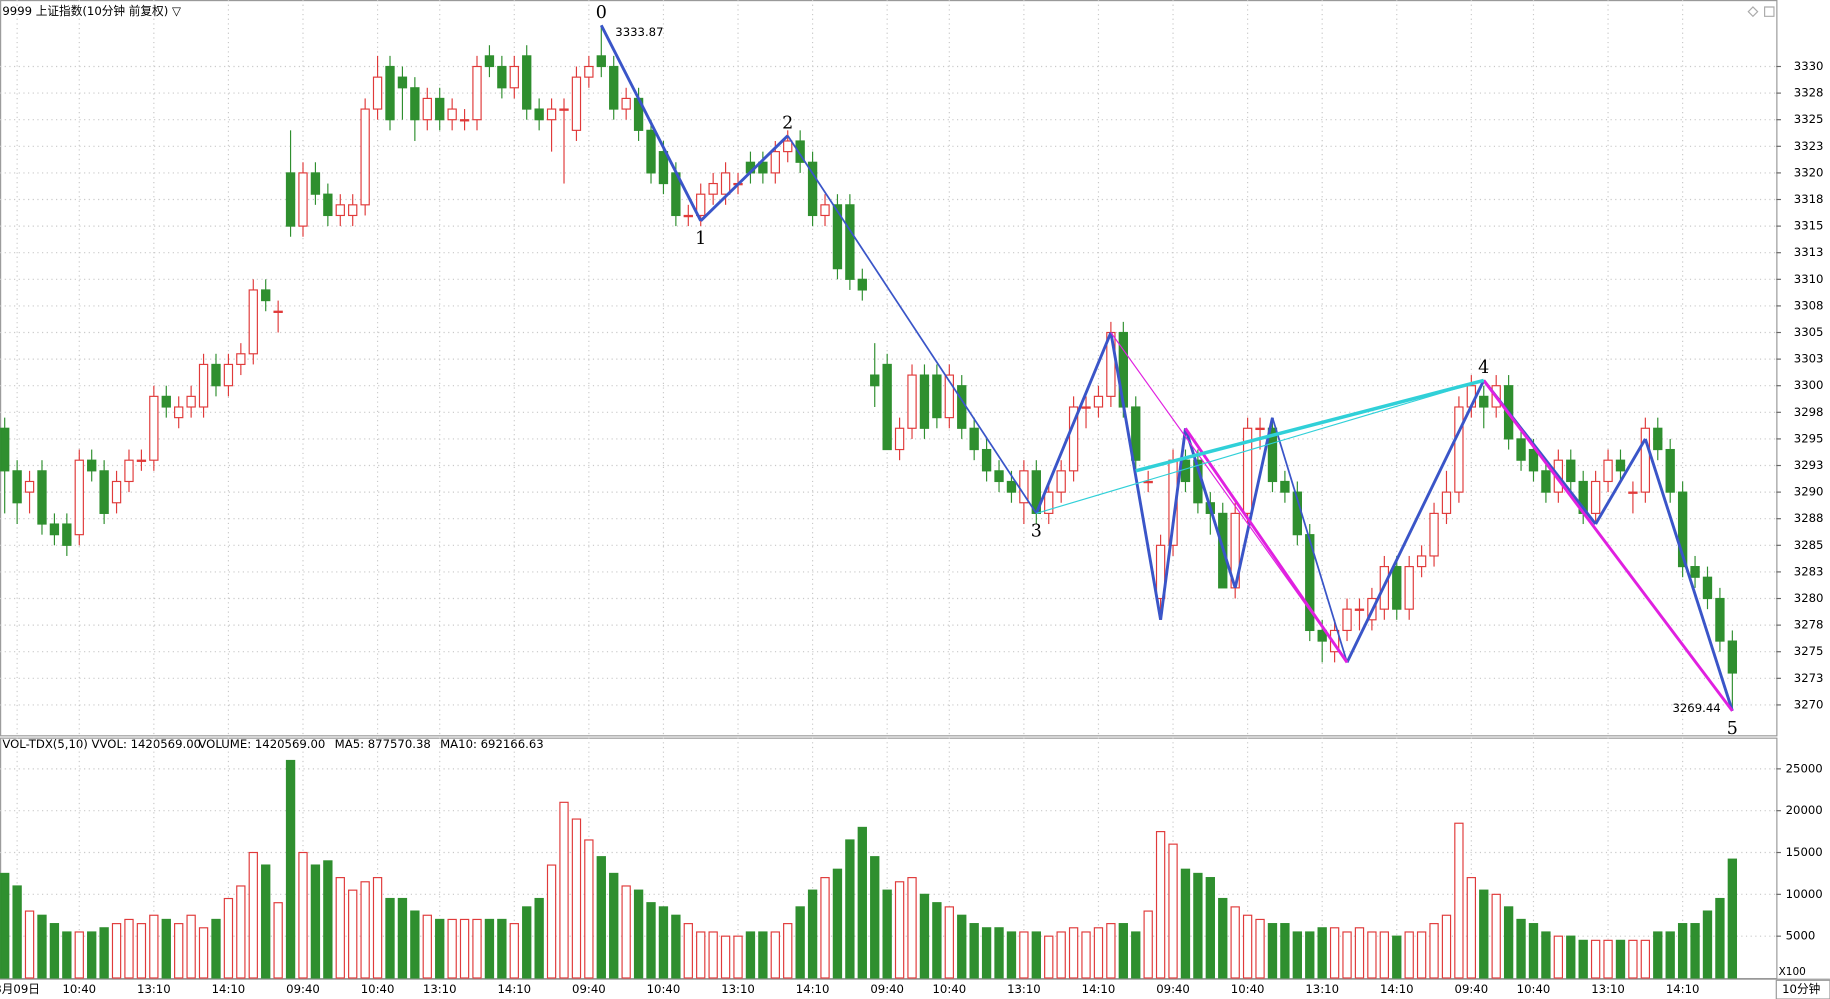 The image size is (1830, 999). What do you see at coordinates (1809, 93) in the screenshot?
I see `y-tick-label: 3328` at bounding box center [1809, 93].